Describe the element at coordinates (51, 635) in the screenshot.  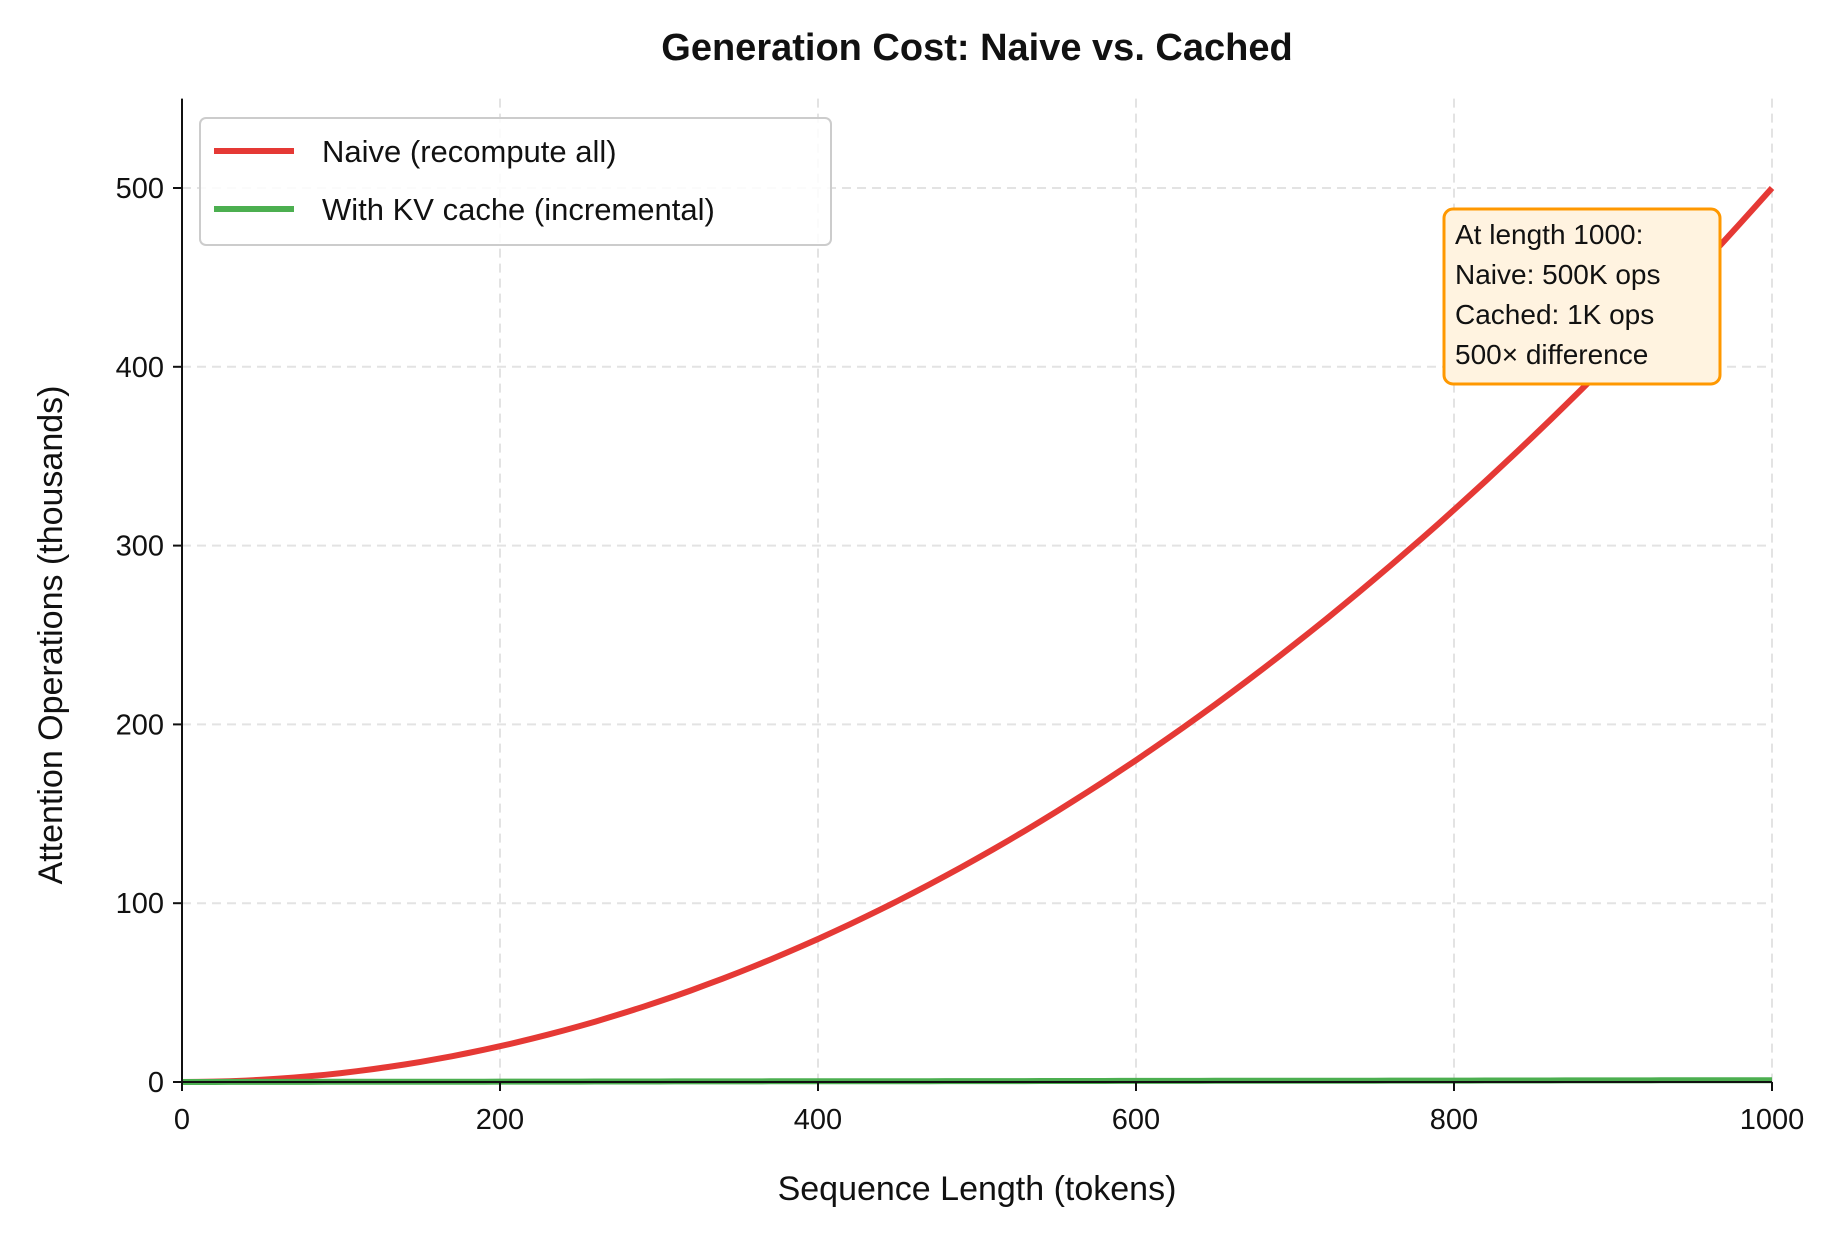
I see `y-axis-label: Attention Operations (thousands)` at that location.